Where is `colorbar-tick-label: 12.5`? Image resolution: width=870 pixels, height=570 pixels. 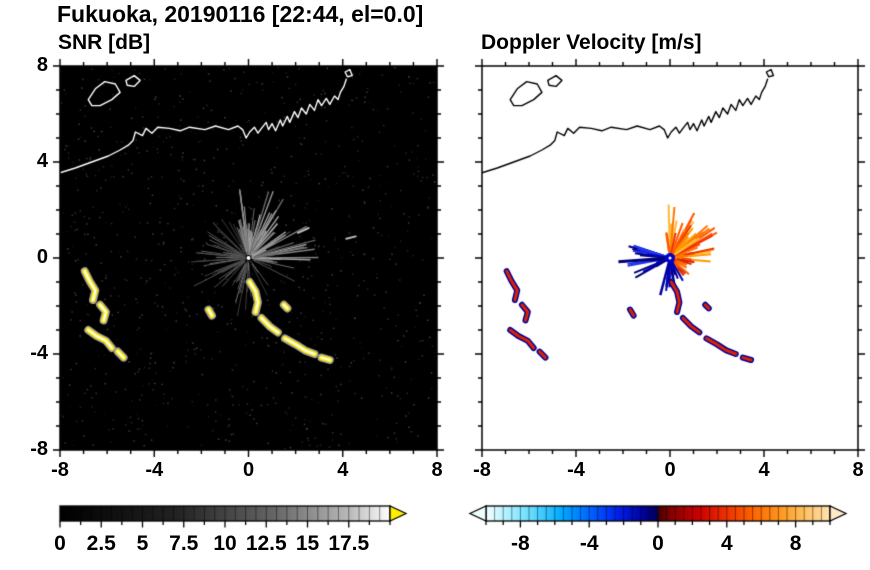 colorbar-tick-label: 12.5 is located at coordinates (266, 543).